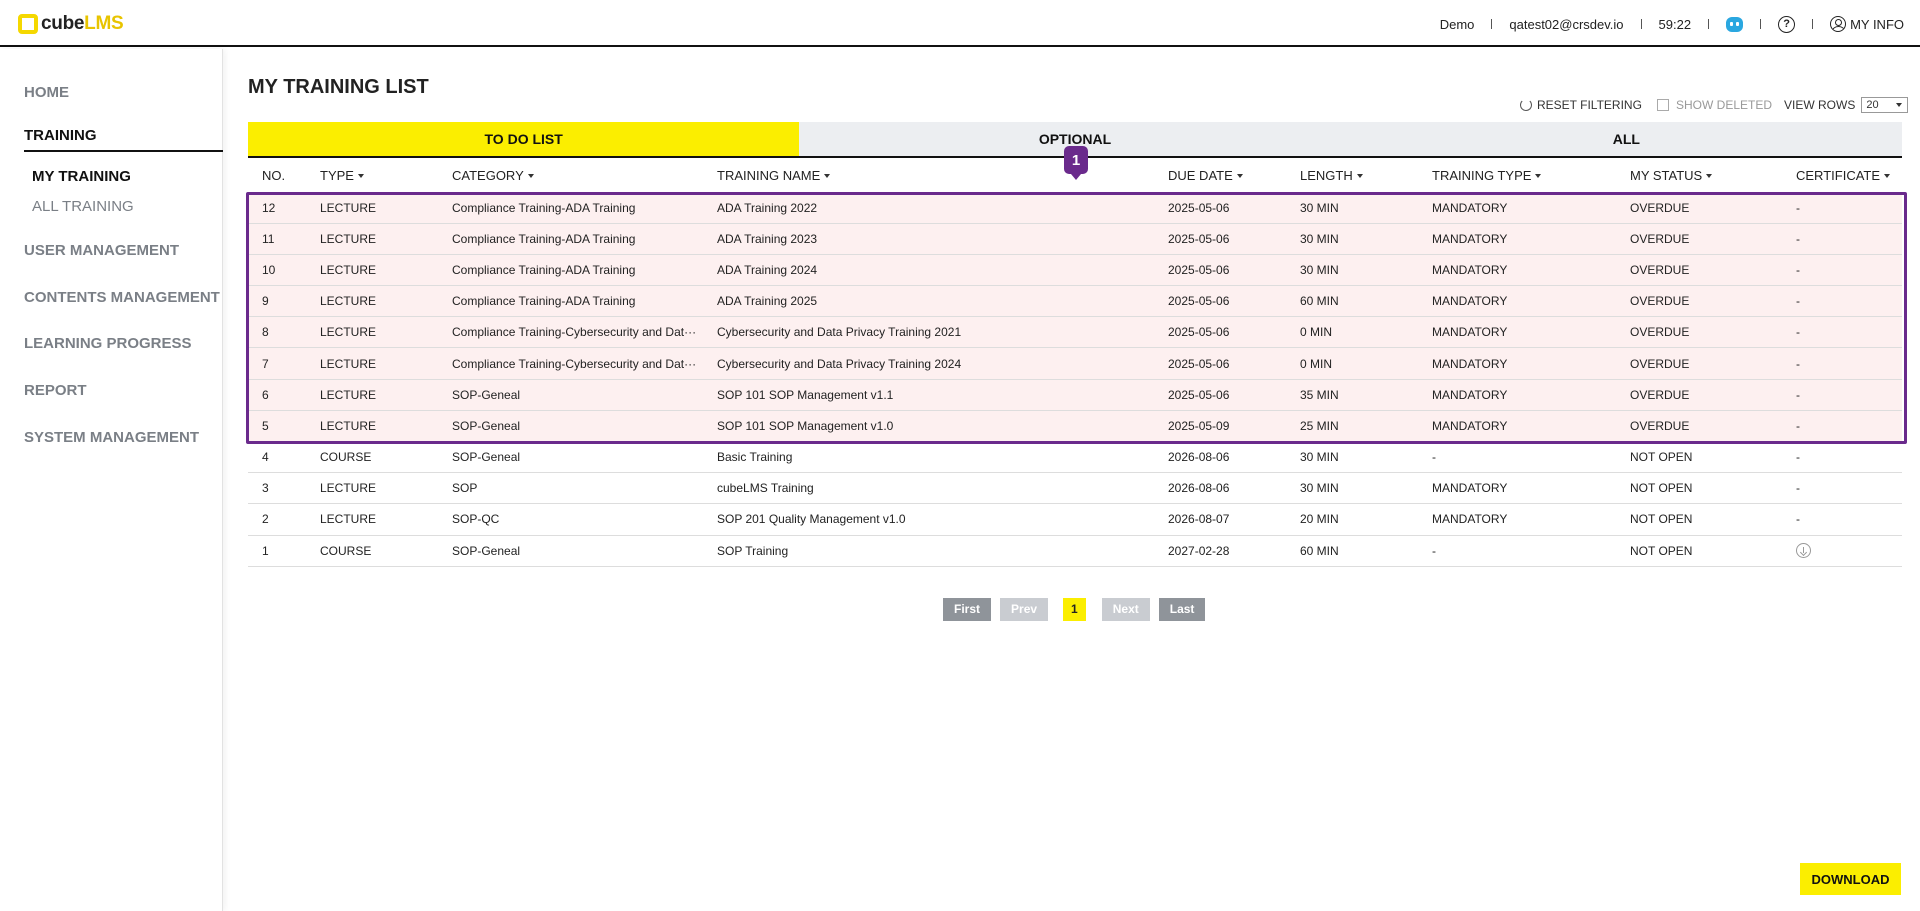 Image resolution: width=1920 pixels, height=911 pixels. I want to click on sidebar-item-user-management: USER MANAGEMENT, so click(101, 250).